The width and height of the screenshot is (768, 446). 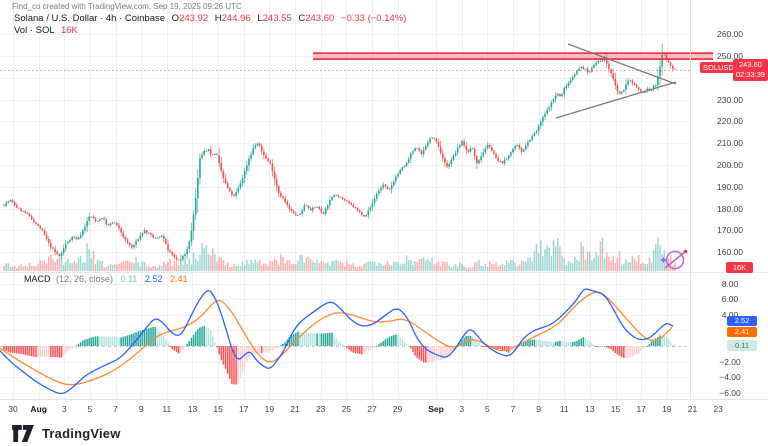 I want to click on close-value: 243.60, so click(x=320, y=18).